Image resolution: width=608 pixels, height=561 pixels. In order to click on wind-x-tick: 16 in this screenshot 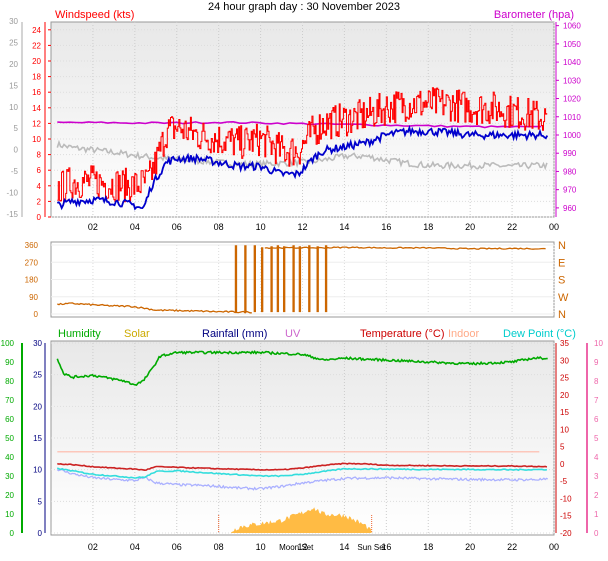, I will do `click(386, 227)`.